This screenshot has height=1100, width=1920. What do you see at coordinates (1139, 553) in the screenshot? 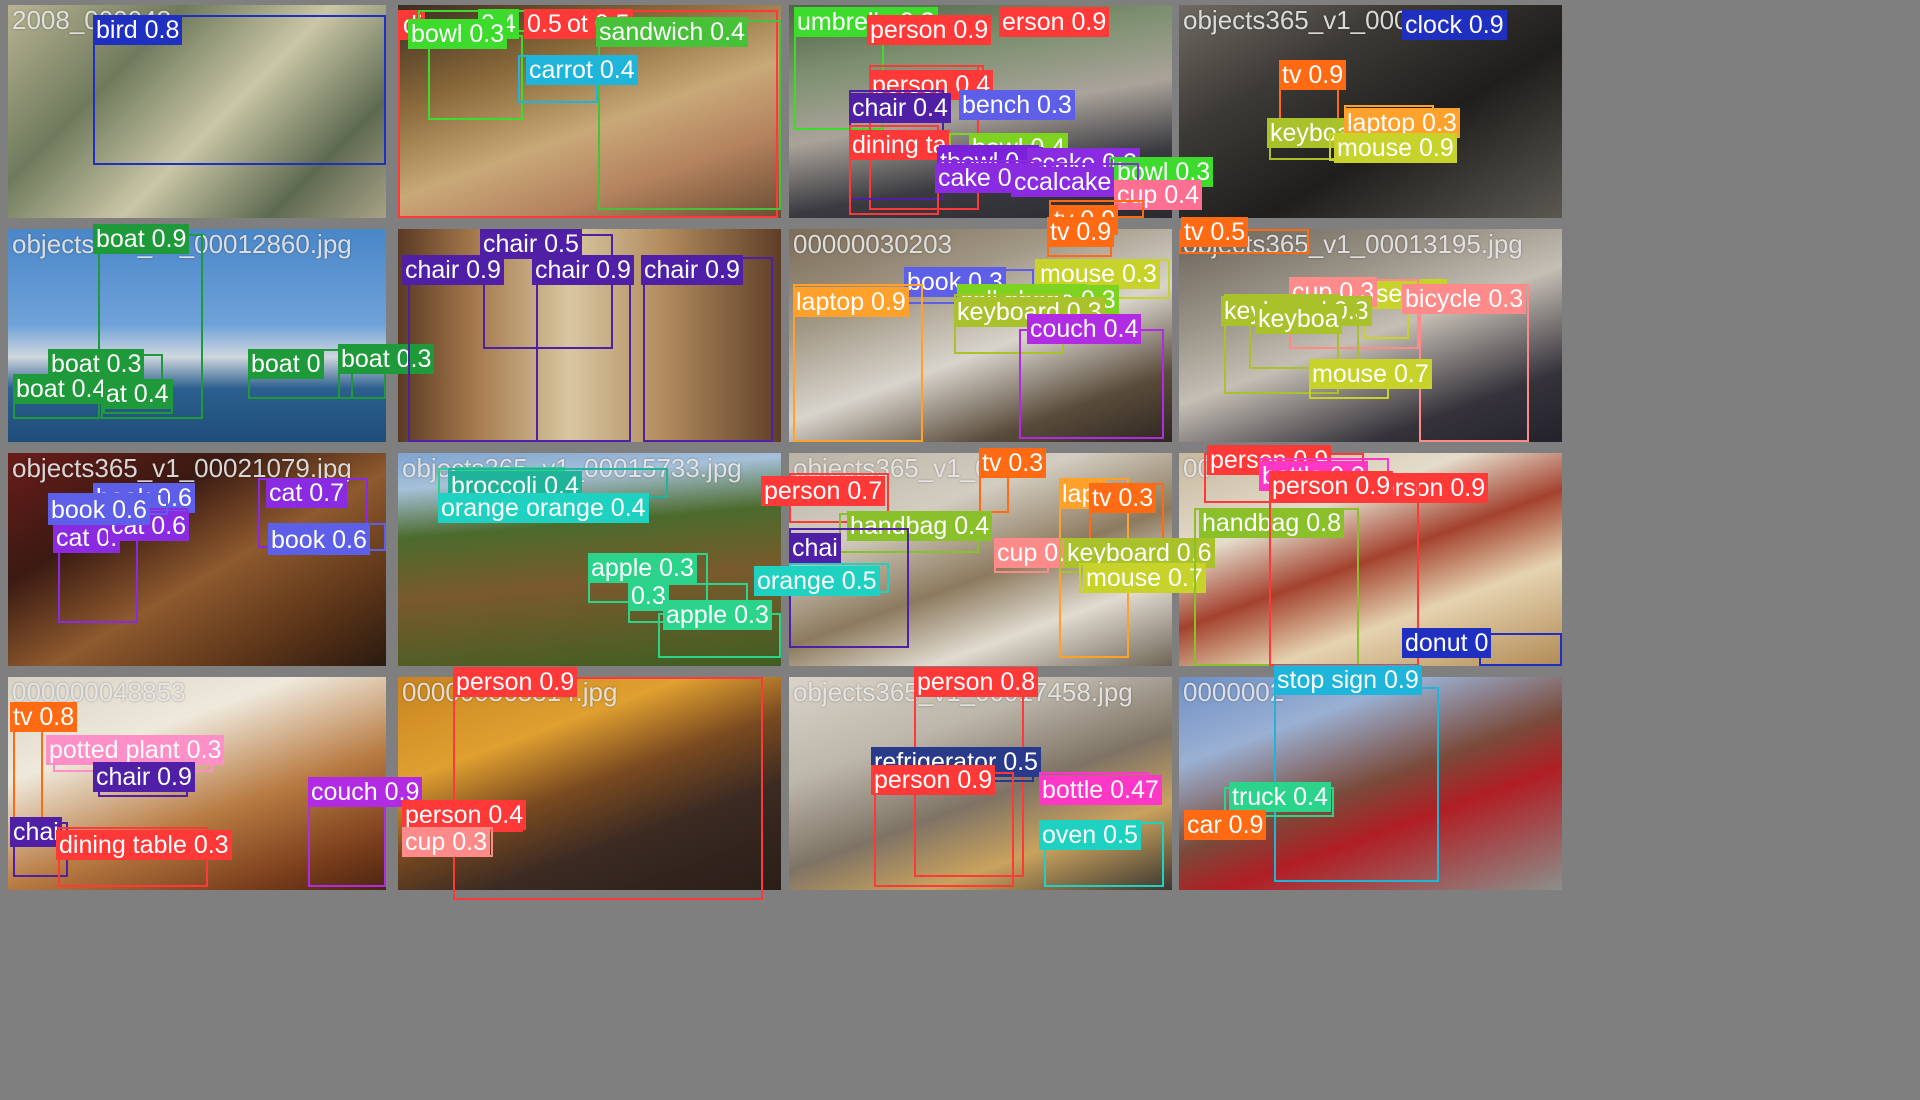
I see `detection-label: keyboard 0.6` at bounding box center [1139, 553].